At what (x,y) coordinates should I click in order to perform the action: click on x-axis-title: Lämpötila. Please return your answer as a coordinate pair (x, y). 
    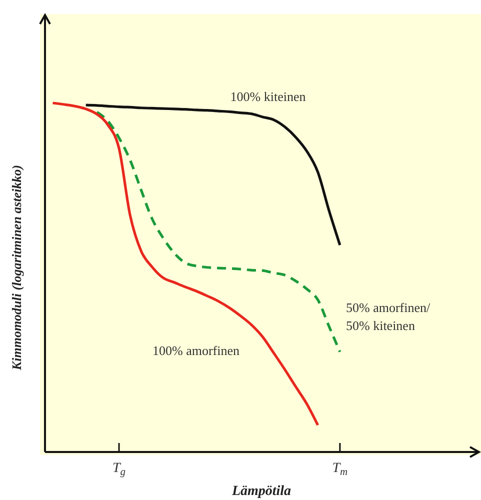
    Looking at the image, I should click on (261, 491).